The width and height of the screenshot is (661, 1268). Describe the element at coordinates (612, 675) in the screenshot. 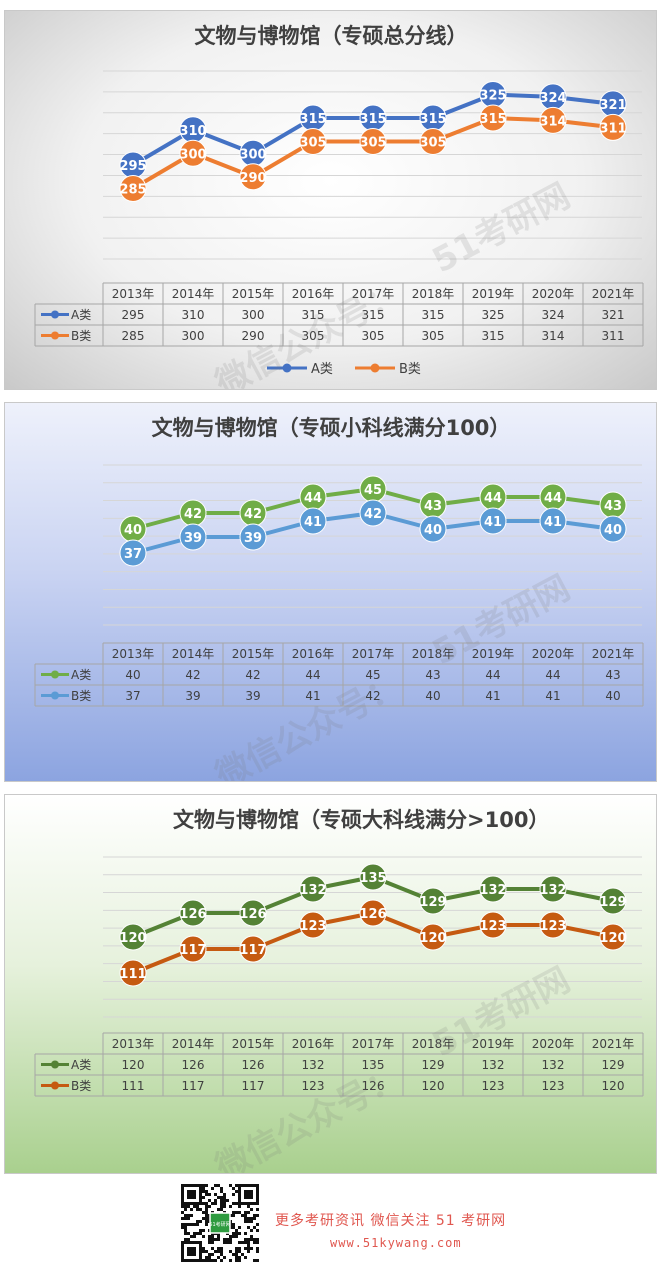

I see `table-cell: 43` at that location.